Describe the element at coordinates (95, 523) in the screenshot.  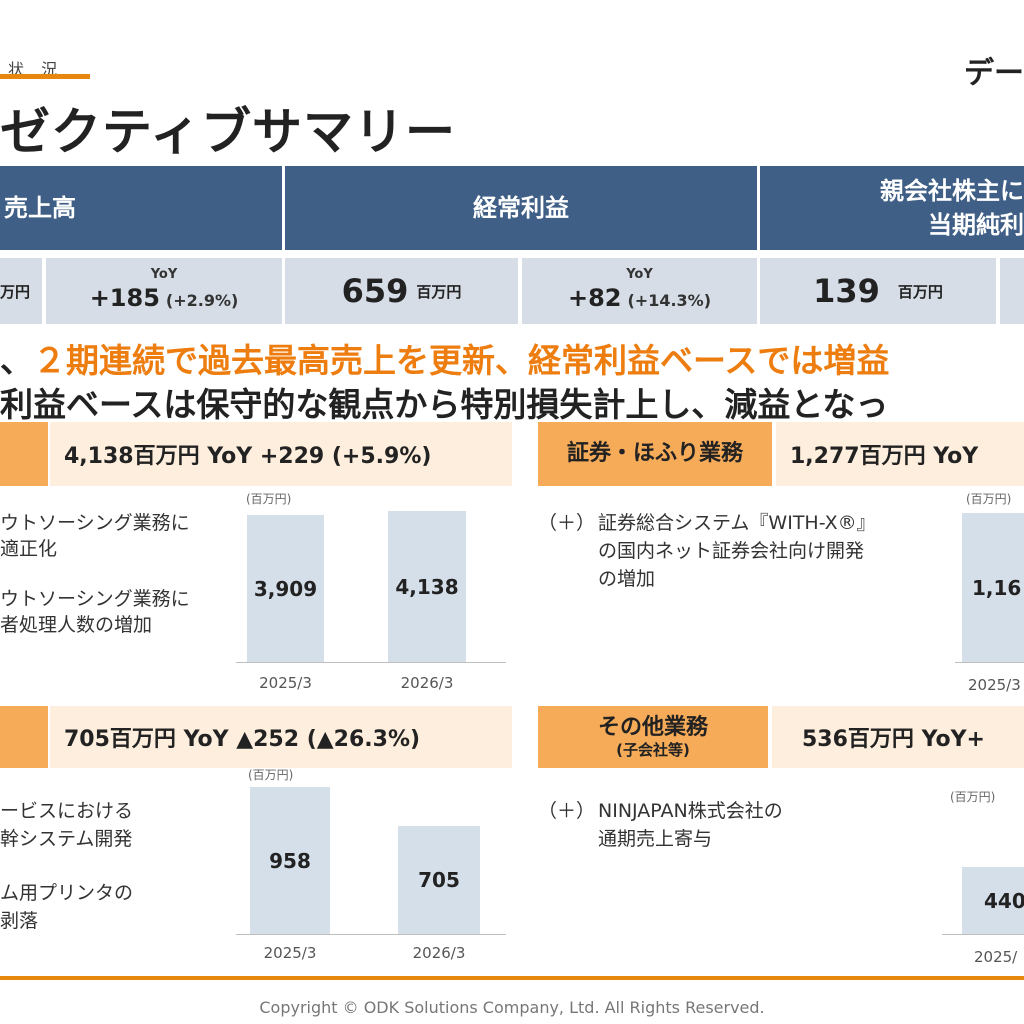
I see `segment1-bullet-1: ウトソーシング業務に` at that location.